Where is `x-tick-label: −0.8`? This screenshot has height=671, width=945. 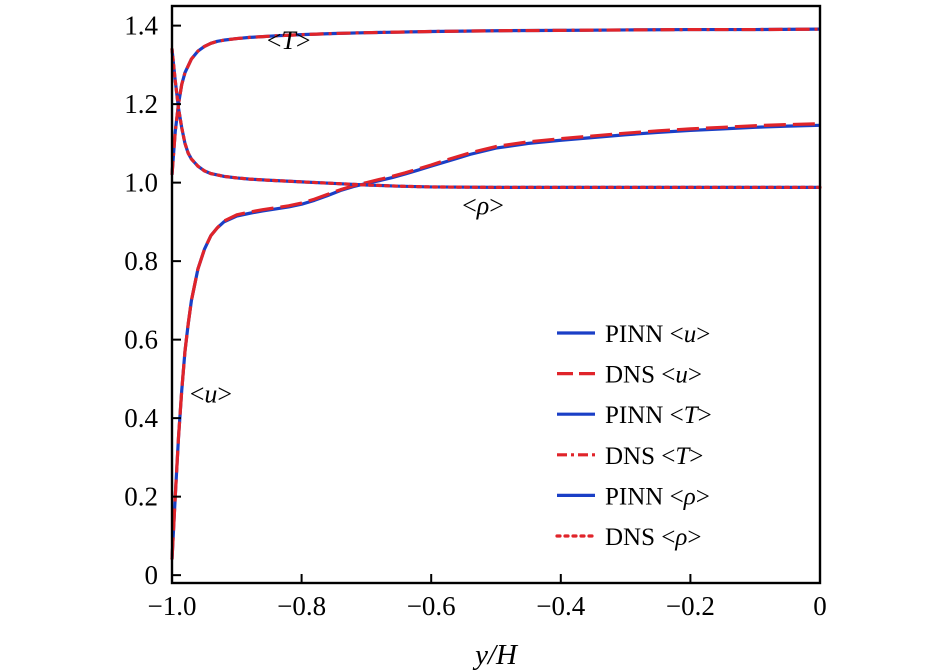
x-tick-label: −0.8 is located at coordinates (301, 606).